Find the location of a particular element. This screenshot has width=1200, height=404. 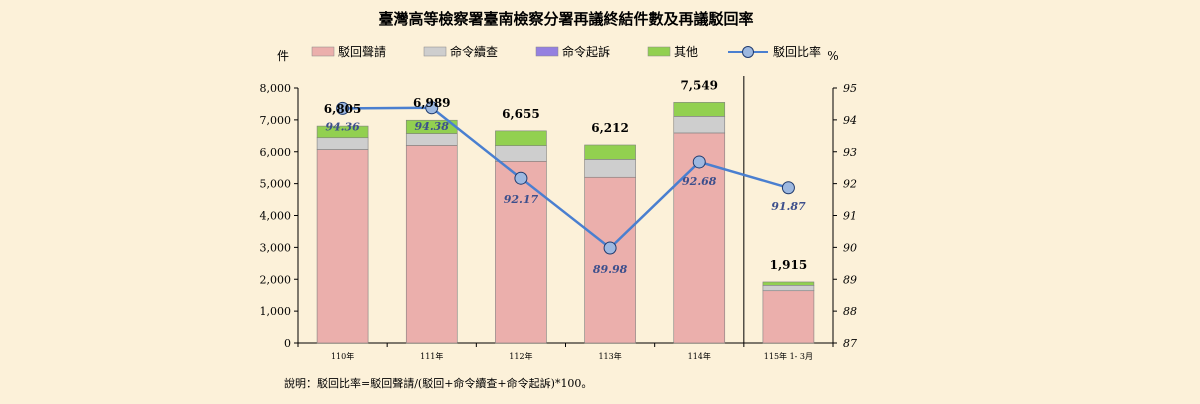

legend-label: 命令續查 is located at coordinates (474, 51).